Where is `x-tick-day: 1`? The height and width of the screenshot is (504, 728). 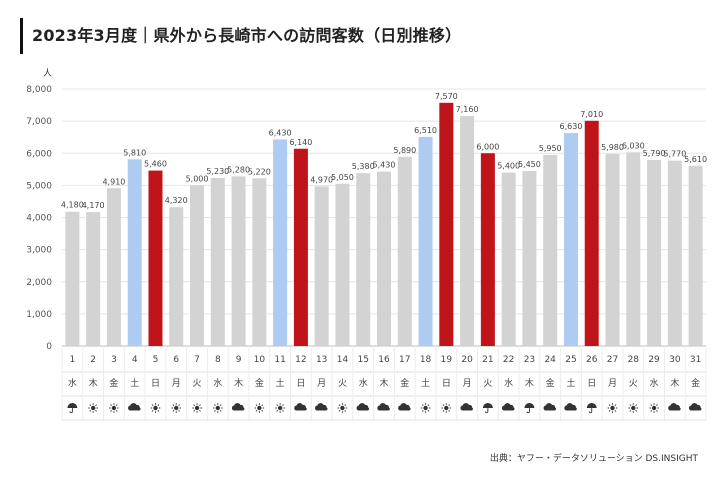
x-tick-day: 1 is located at coordinates (73, 360).